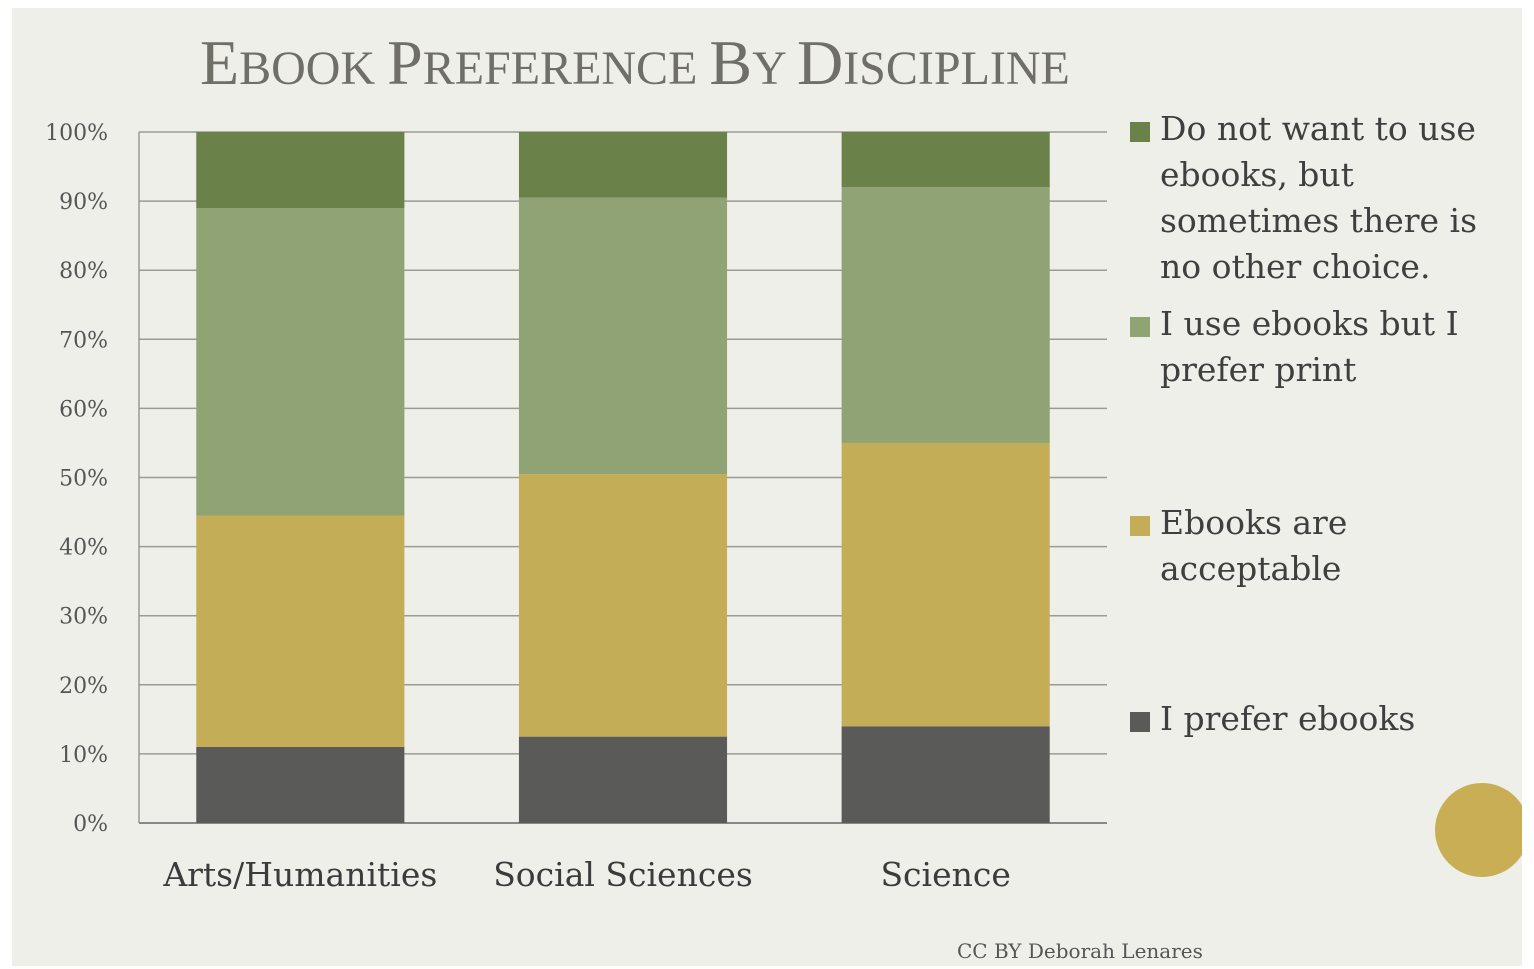  Describe the element at coordinates (820, 62) in the screenshot. I see `title-initial: D` at that location.